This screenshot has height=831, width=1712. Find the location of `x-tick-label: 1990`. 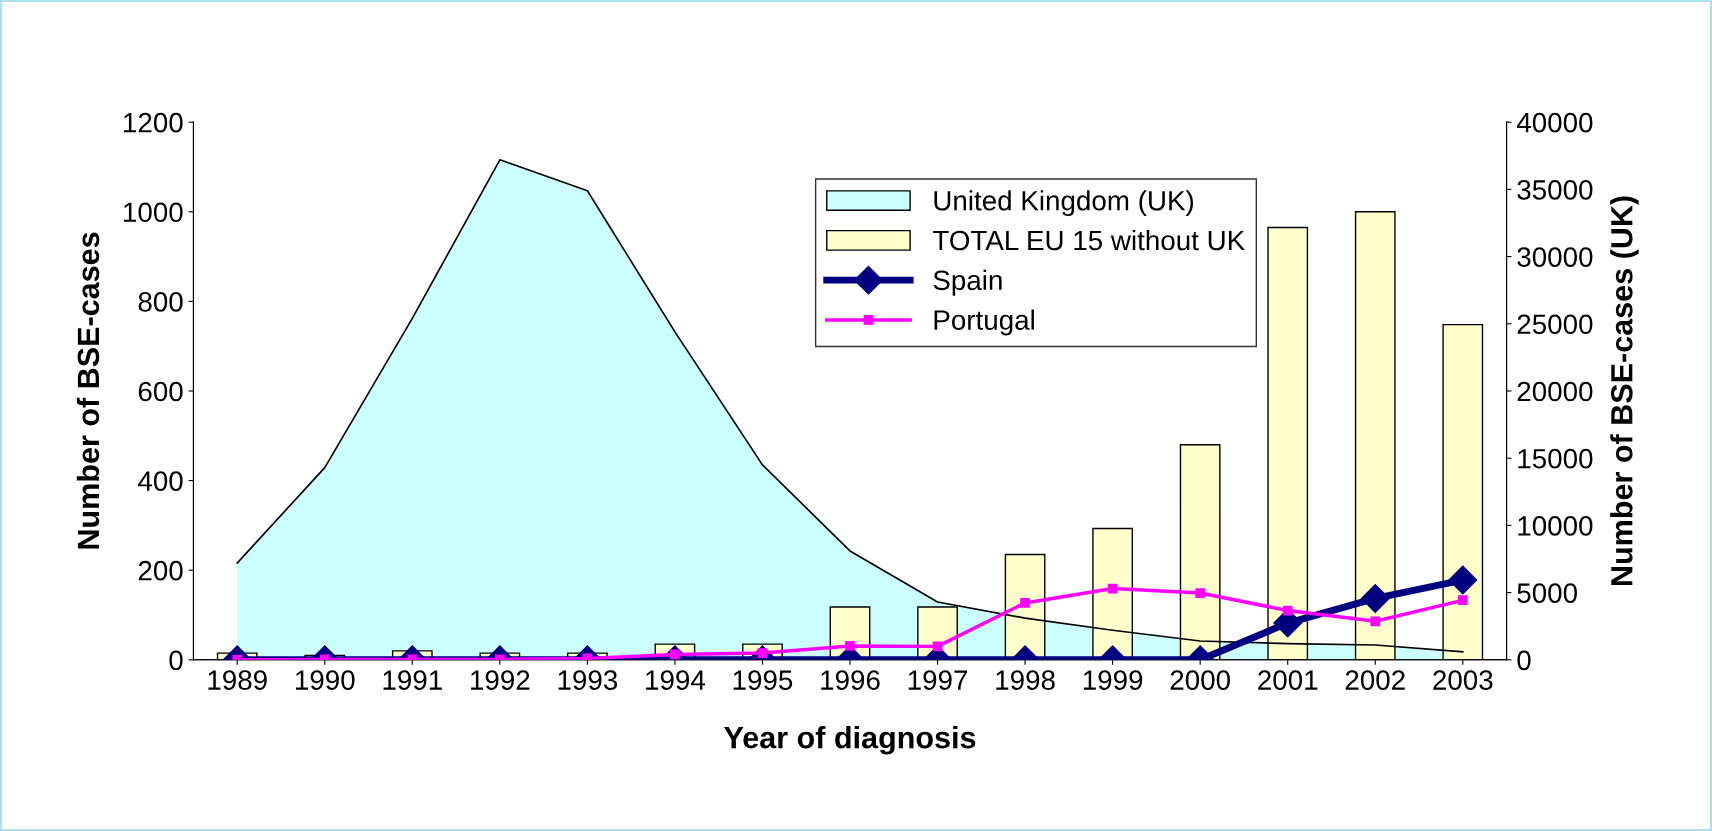

x-tick-label: 1990 is located at coordinates (325, 680).